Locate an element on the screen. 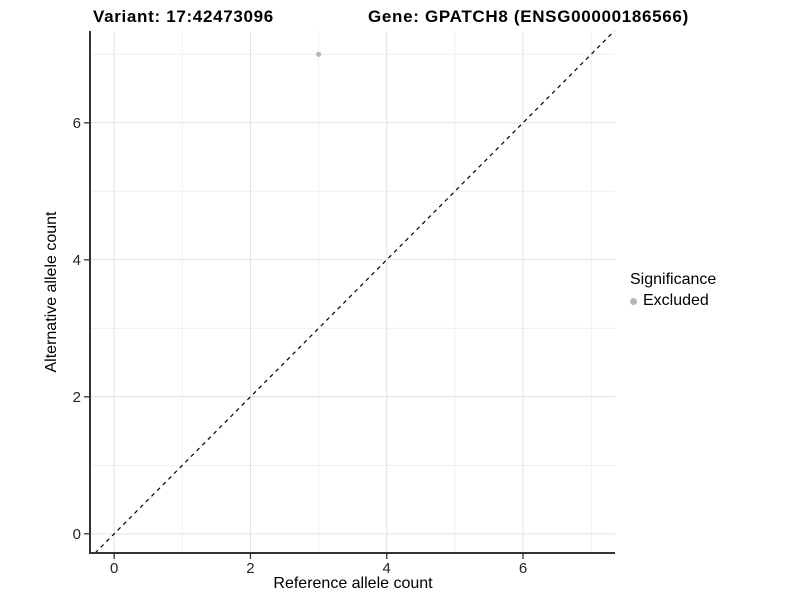 This screenshot has height=600, width=800. plot-title-gene: Gene: GPATCH8 (ENSG00000186566) is located at coordinates (528, 16).